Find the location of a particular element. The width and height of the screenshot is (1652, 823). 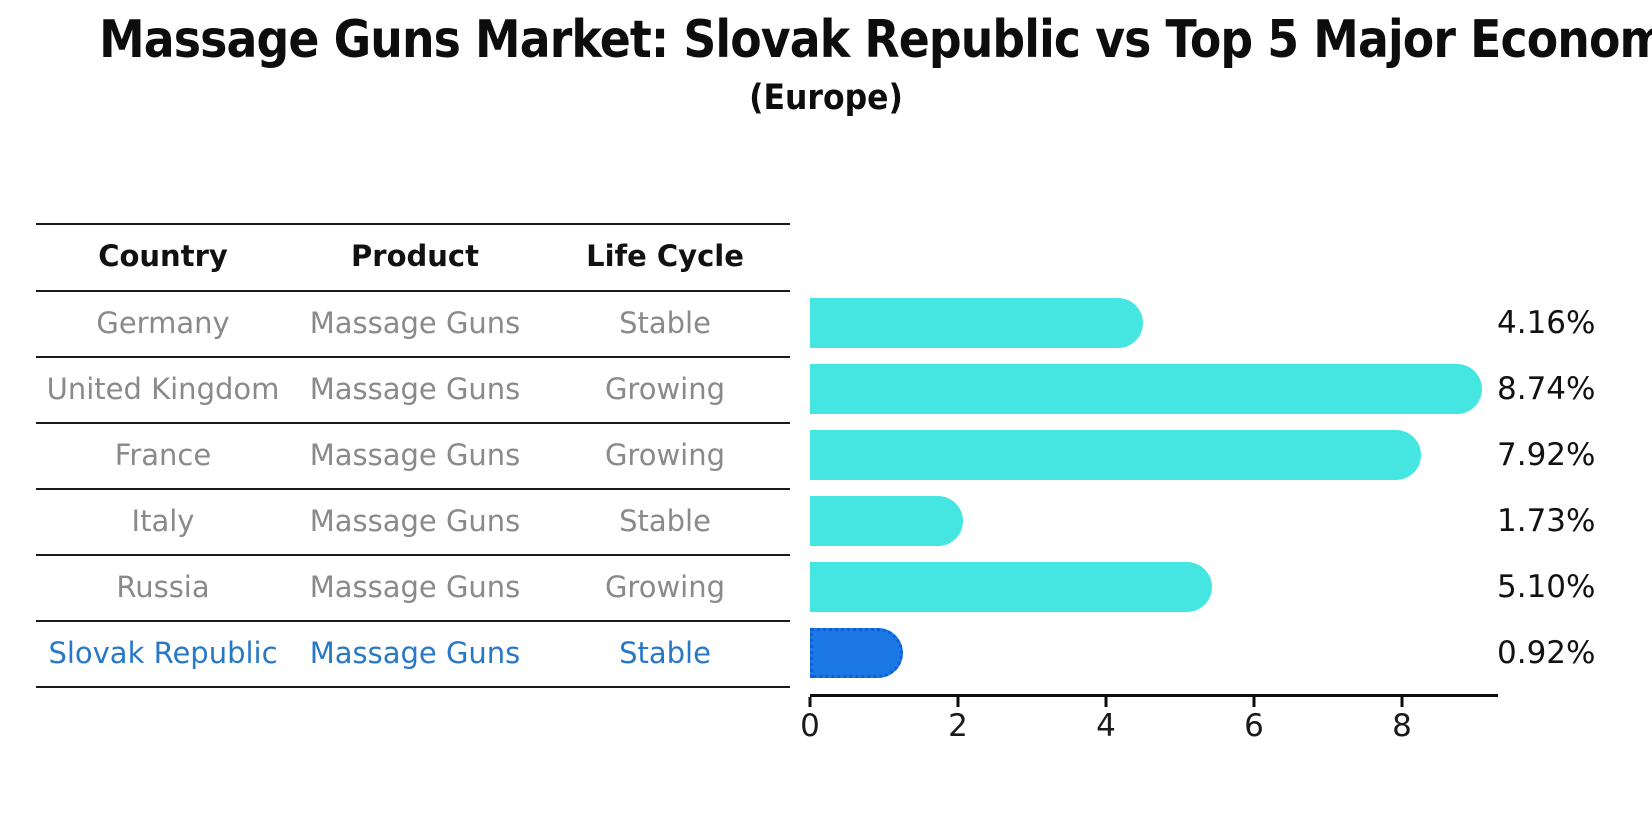

bar-russia is located at coordinates (1011, 587).